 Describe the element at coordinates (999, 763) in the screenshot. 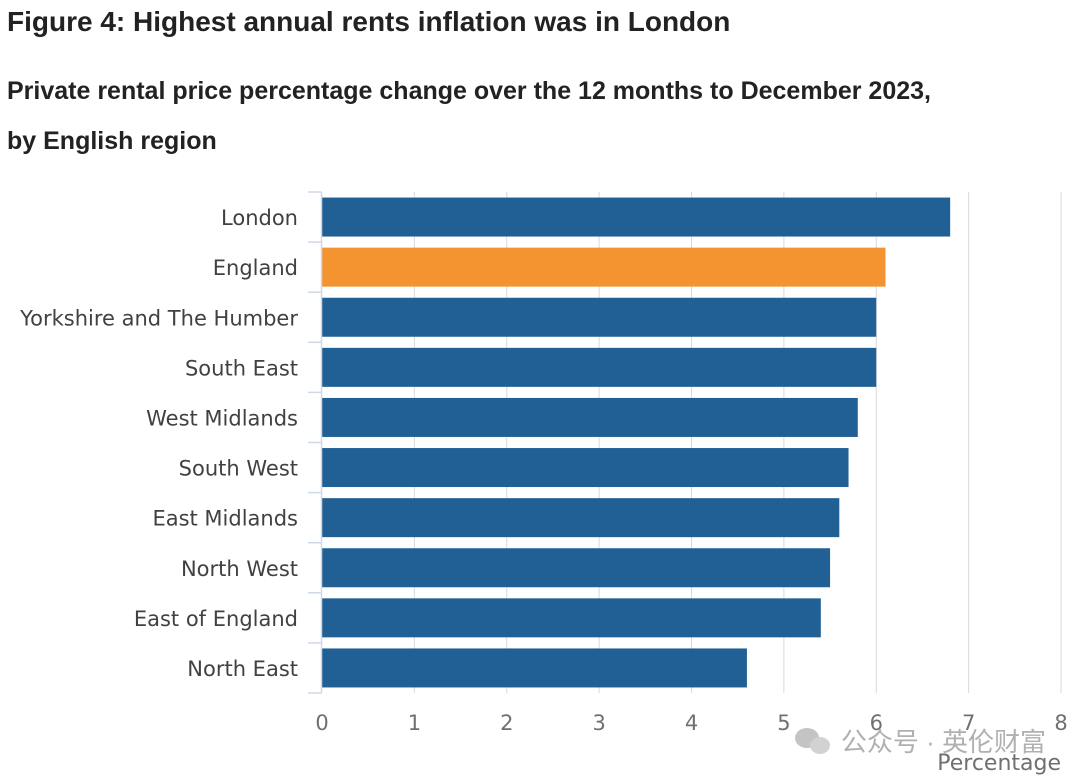

I see `x-axis-label: Percentage` at that location.